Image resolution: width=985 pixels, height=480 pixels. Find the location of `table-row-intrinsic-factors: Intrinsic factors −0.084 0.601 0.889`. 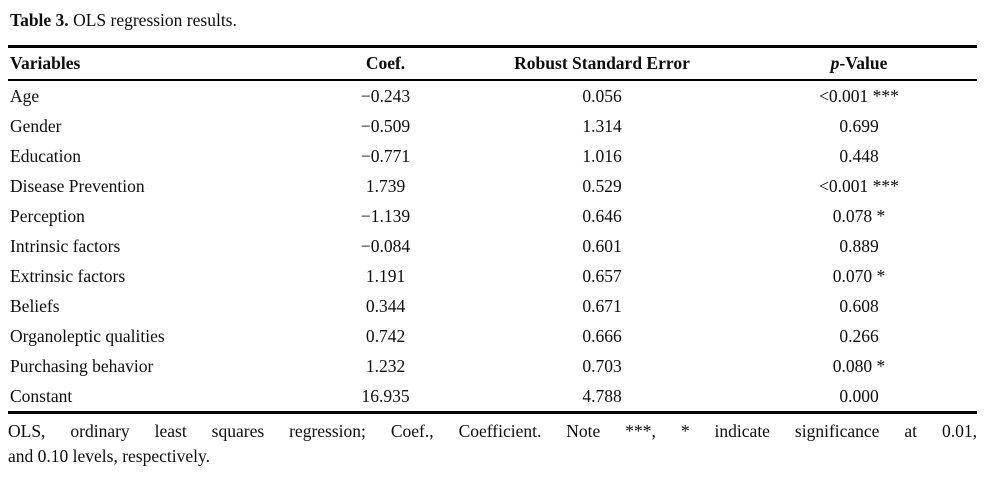

table-row-intrinsic-factors: Intrinsic factors −0.084 0.601 0.889 is located at coordinates (492, 246).